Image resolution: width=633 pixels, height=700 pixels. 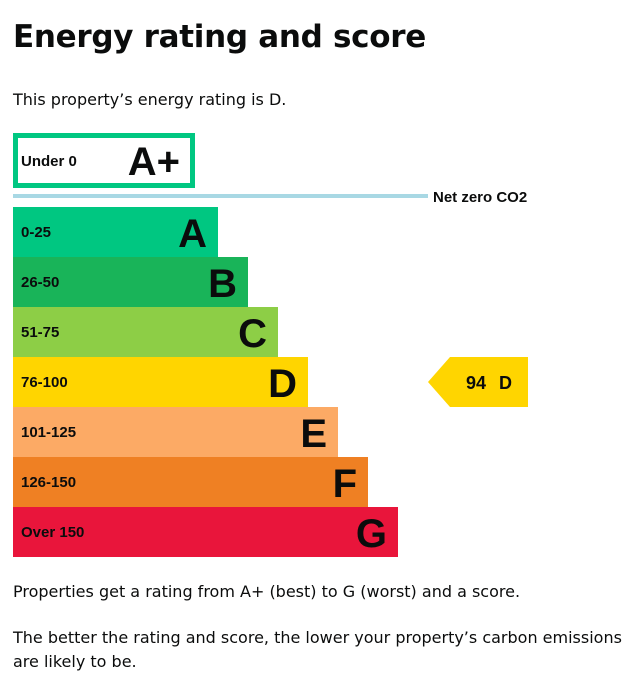 I want to click on band-range-label: 101-125, so click(x=48, y=432).